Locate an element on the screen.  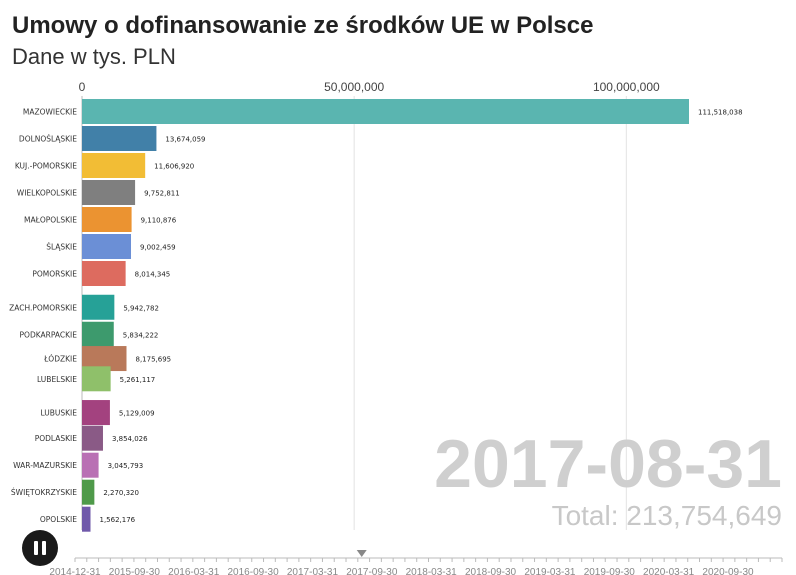
bar-category-label: MAŁOPOLSKIE is located at coordinates (50, 220).